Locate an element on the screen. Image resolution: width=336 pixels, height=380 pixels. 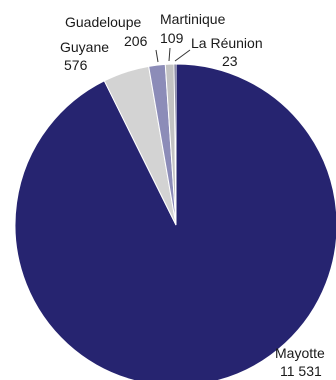
slice-value-martinique: 109 is located at coordinates (172, 38).